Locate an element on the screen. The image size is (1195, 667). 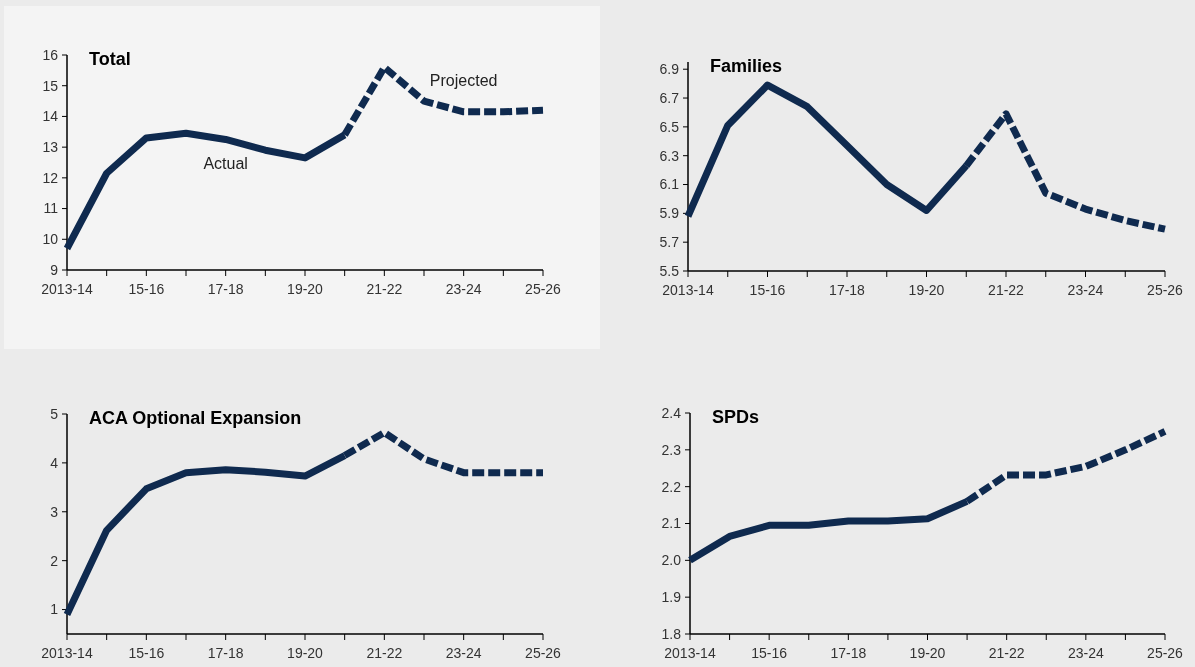
chart-title: Families is located at coordinates (746, 66).